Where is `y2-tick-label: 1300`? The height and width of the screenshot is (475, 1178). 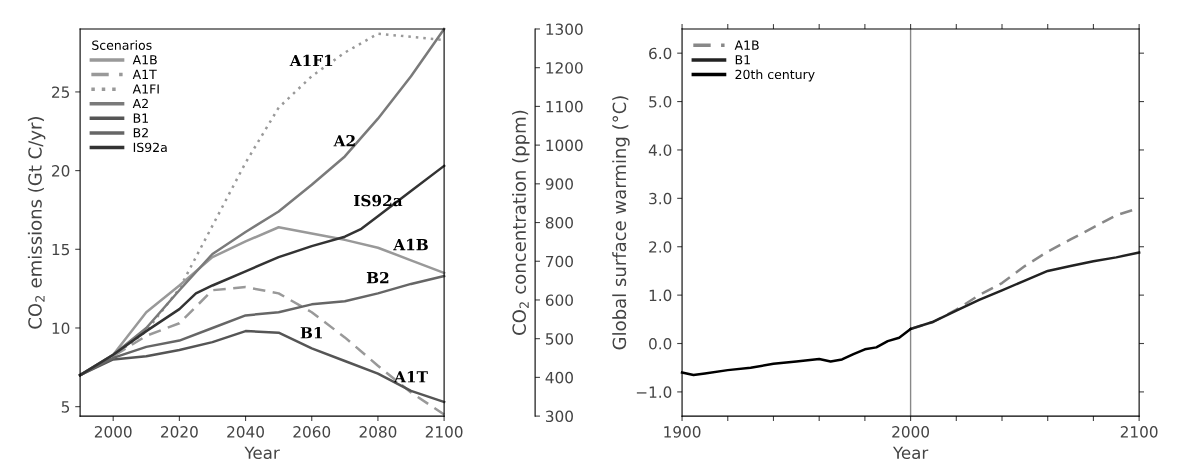 y2-tick-label: 1300 is located at coordinates (564, 29).